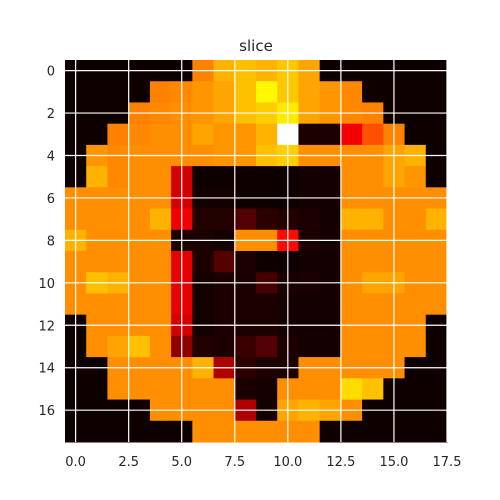 Image resolution: width=500 pixels, height=500 pixels. What do you see at coordinates (75, 462) in the screenshot?
I see `x-tick-label-0: 0.0` at bounding box center [75, 462].